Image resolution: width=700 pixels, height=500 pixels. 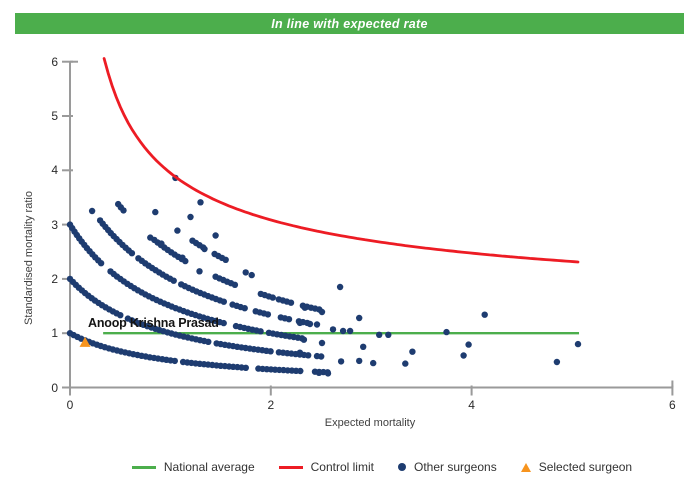 What do you see at coordinates (271, 404) in the screenshot?
I see `x-tick-label: 2` at bounding box center [271, 404].